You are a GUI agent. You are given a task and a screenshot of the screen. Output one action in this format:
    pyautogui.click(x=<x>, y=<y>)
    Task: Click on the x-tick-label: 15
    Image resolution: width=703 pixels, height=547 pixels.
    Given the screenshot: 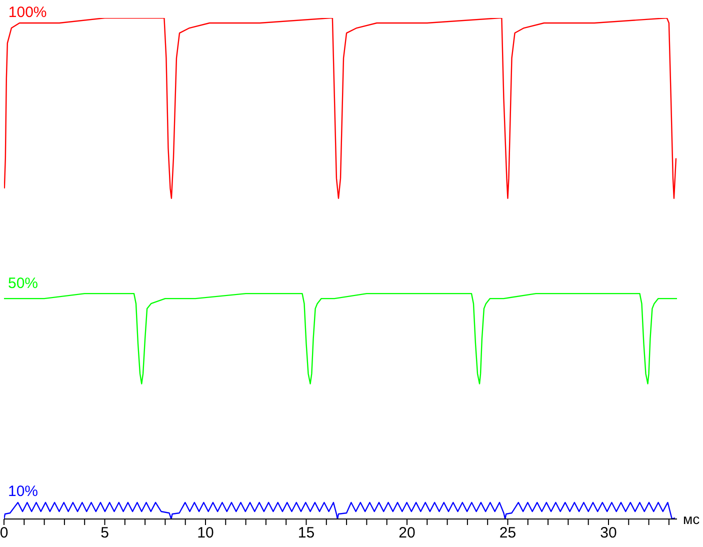 What is the action you would take?
    pyautogui.click(x=306, y=533)
    